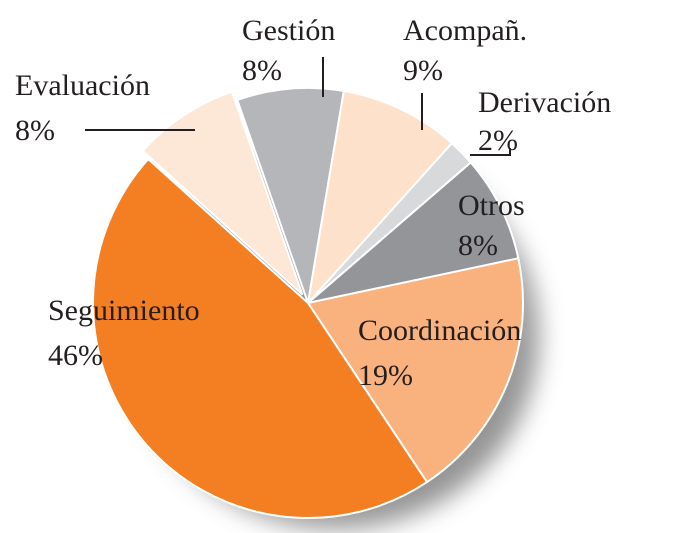  Describe the element at coordinates (423, 70) in the screenshot. I see `slice-value-label: 9%` at that location.